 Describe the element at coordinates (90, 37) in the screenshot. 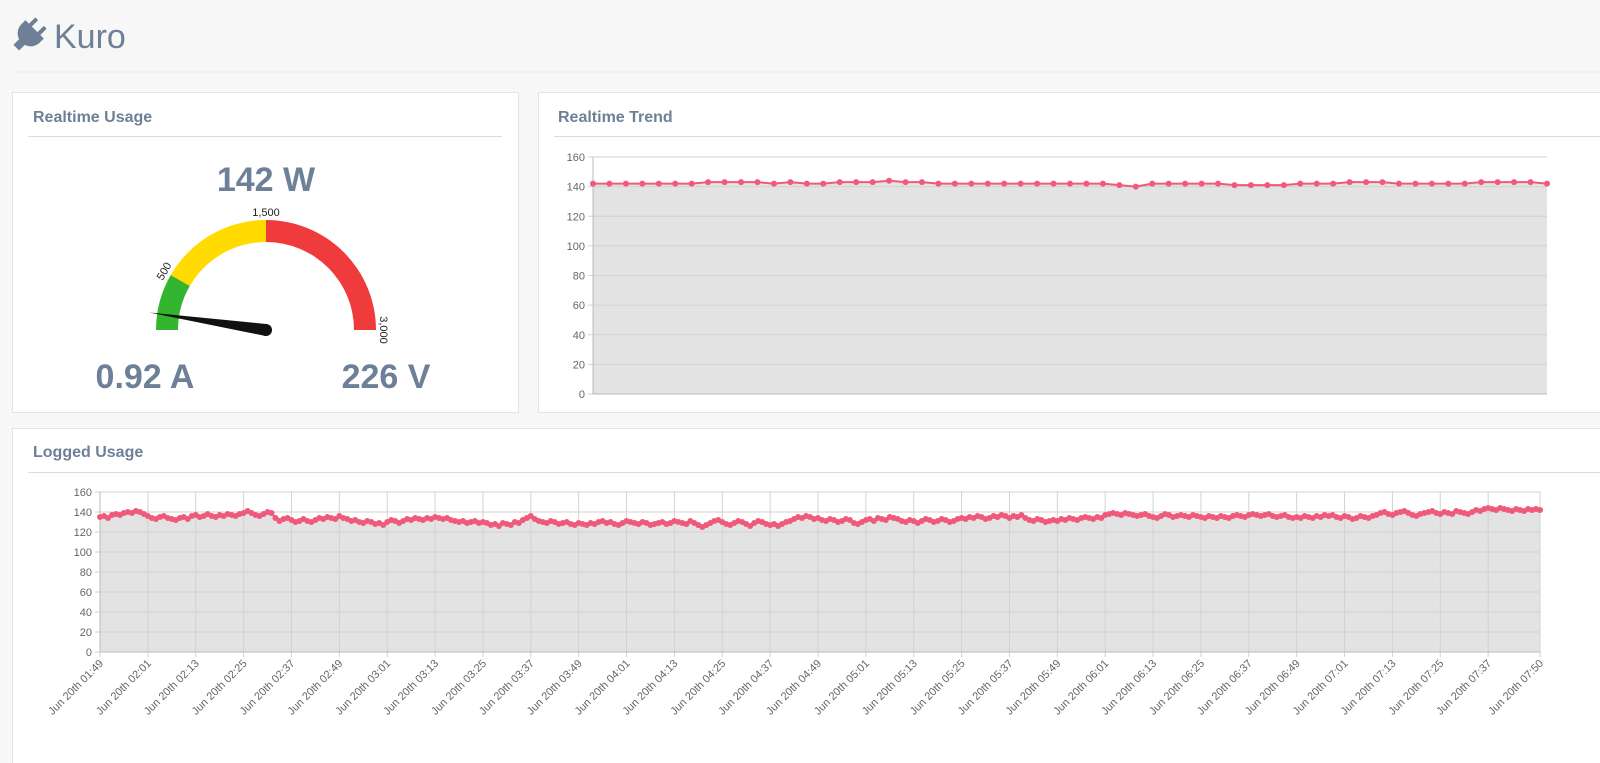

I see `app-title: Kuro` at that location.